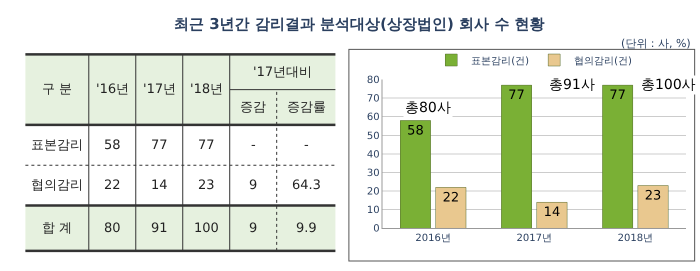  What do you see at coordinates (428, 108) in the screenshot?
I see `annotation: 총80사` at bounding box center [428, 108].